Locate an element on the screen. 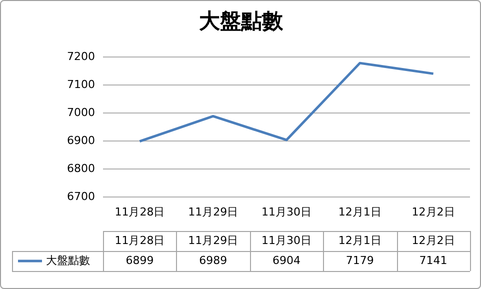 The height and width of the screenshot is (289, 481). x-tick-label: 12月2日 is located at coordinates (433, 211).